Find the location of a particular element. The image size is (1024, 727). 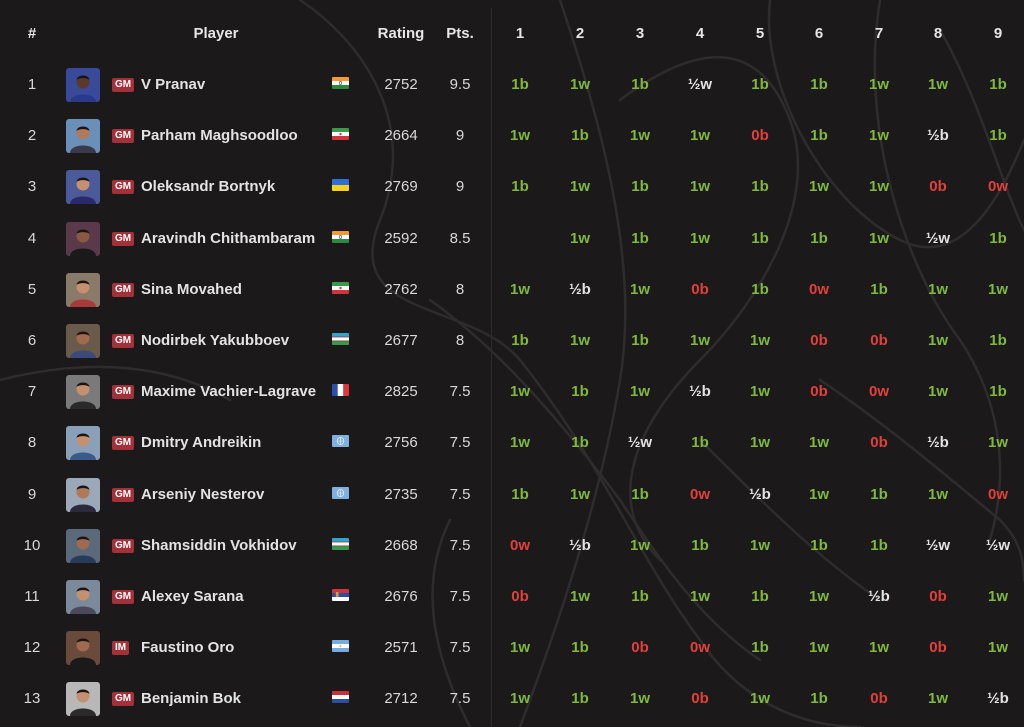

header-points: Pts. is located at coordinates (460, 33).